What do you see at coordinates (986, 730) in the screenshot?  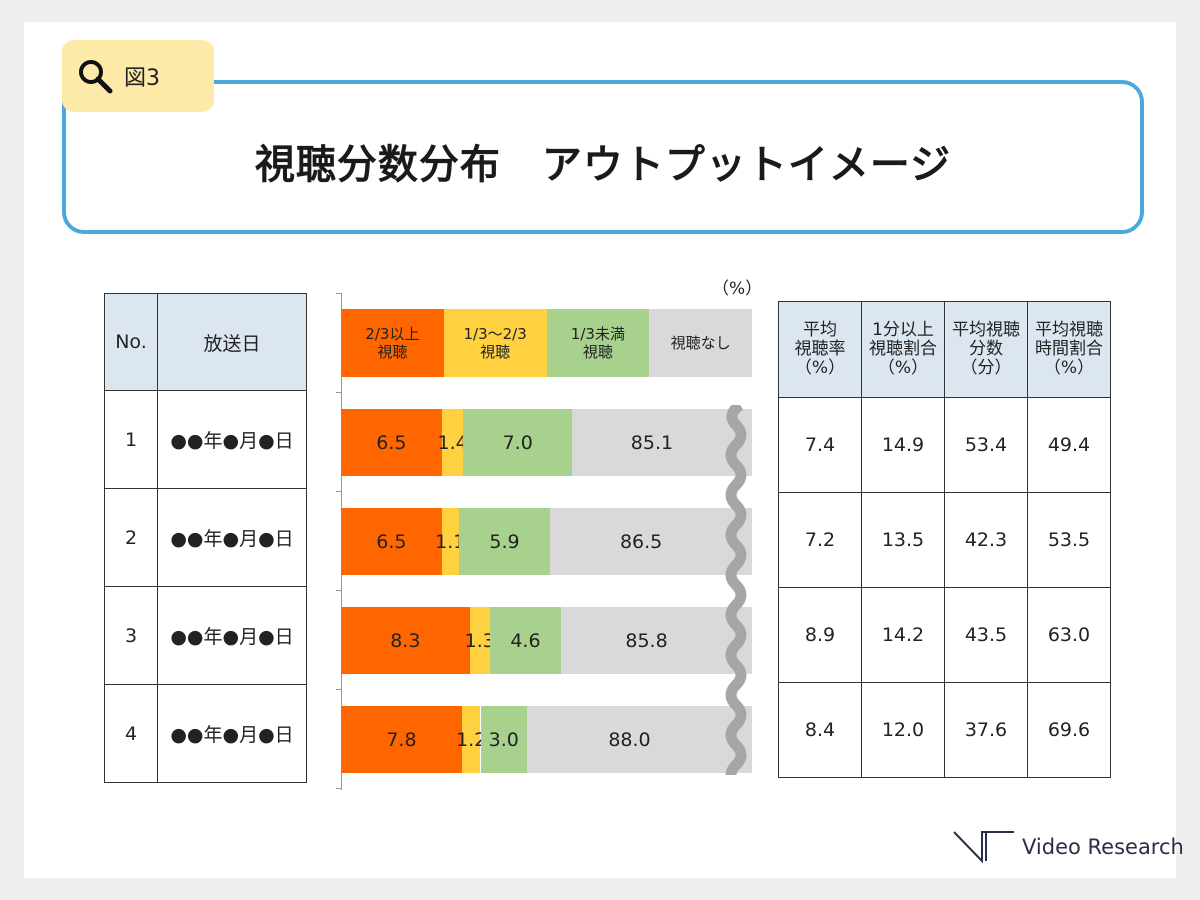 I see `metric-cell: 37.6` at bounding box center [986, 730].